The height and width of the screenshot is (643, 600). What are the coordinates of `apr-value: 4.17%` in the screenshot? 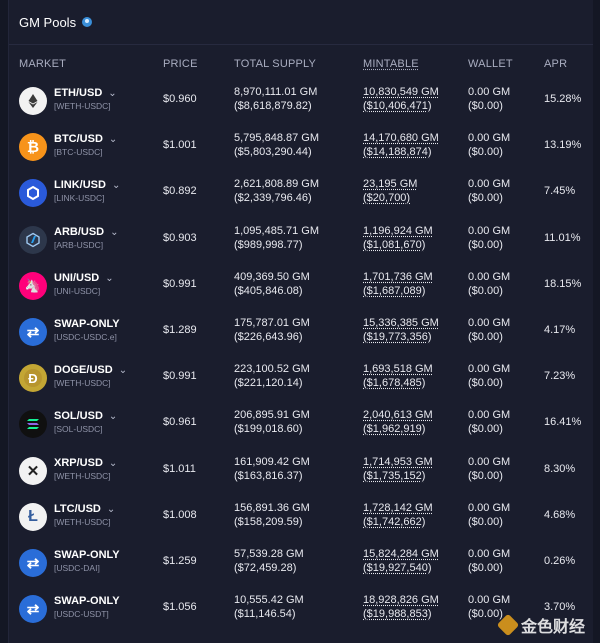 It's located at (560, 330).